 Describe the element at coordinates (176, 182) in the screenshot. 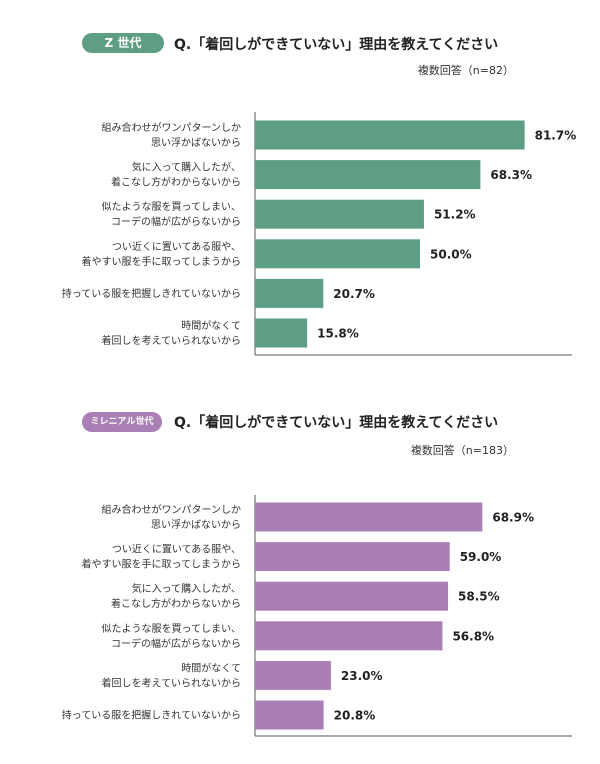

I see `gen-z-category-label: 着こなし方がわからないから` at that location.